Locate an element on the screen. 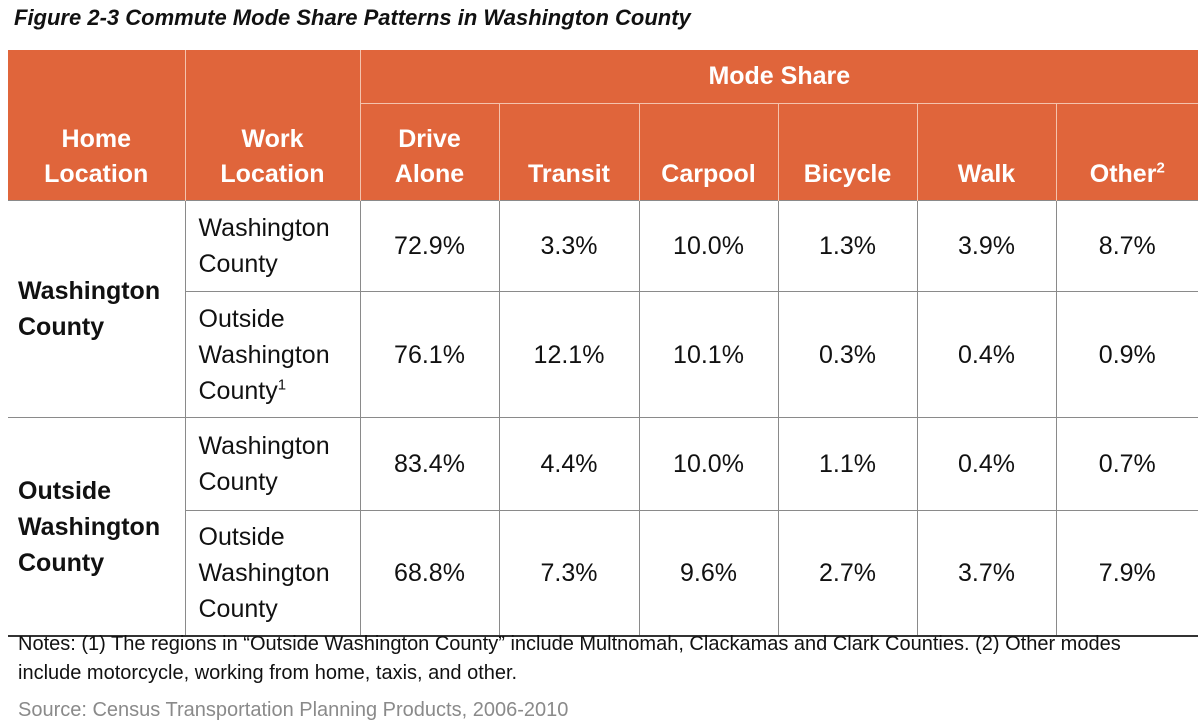 The image size is (1200, 728). value-cell: 3.3% is located at coordinates (569, 246).